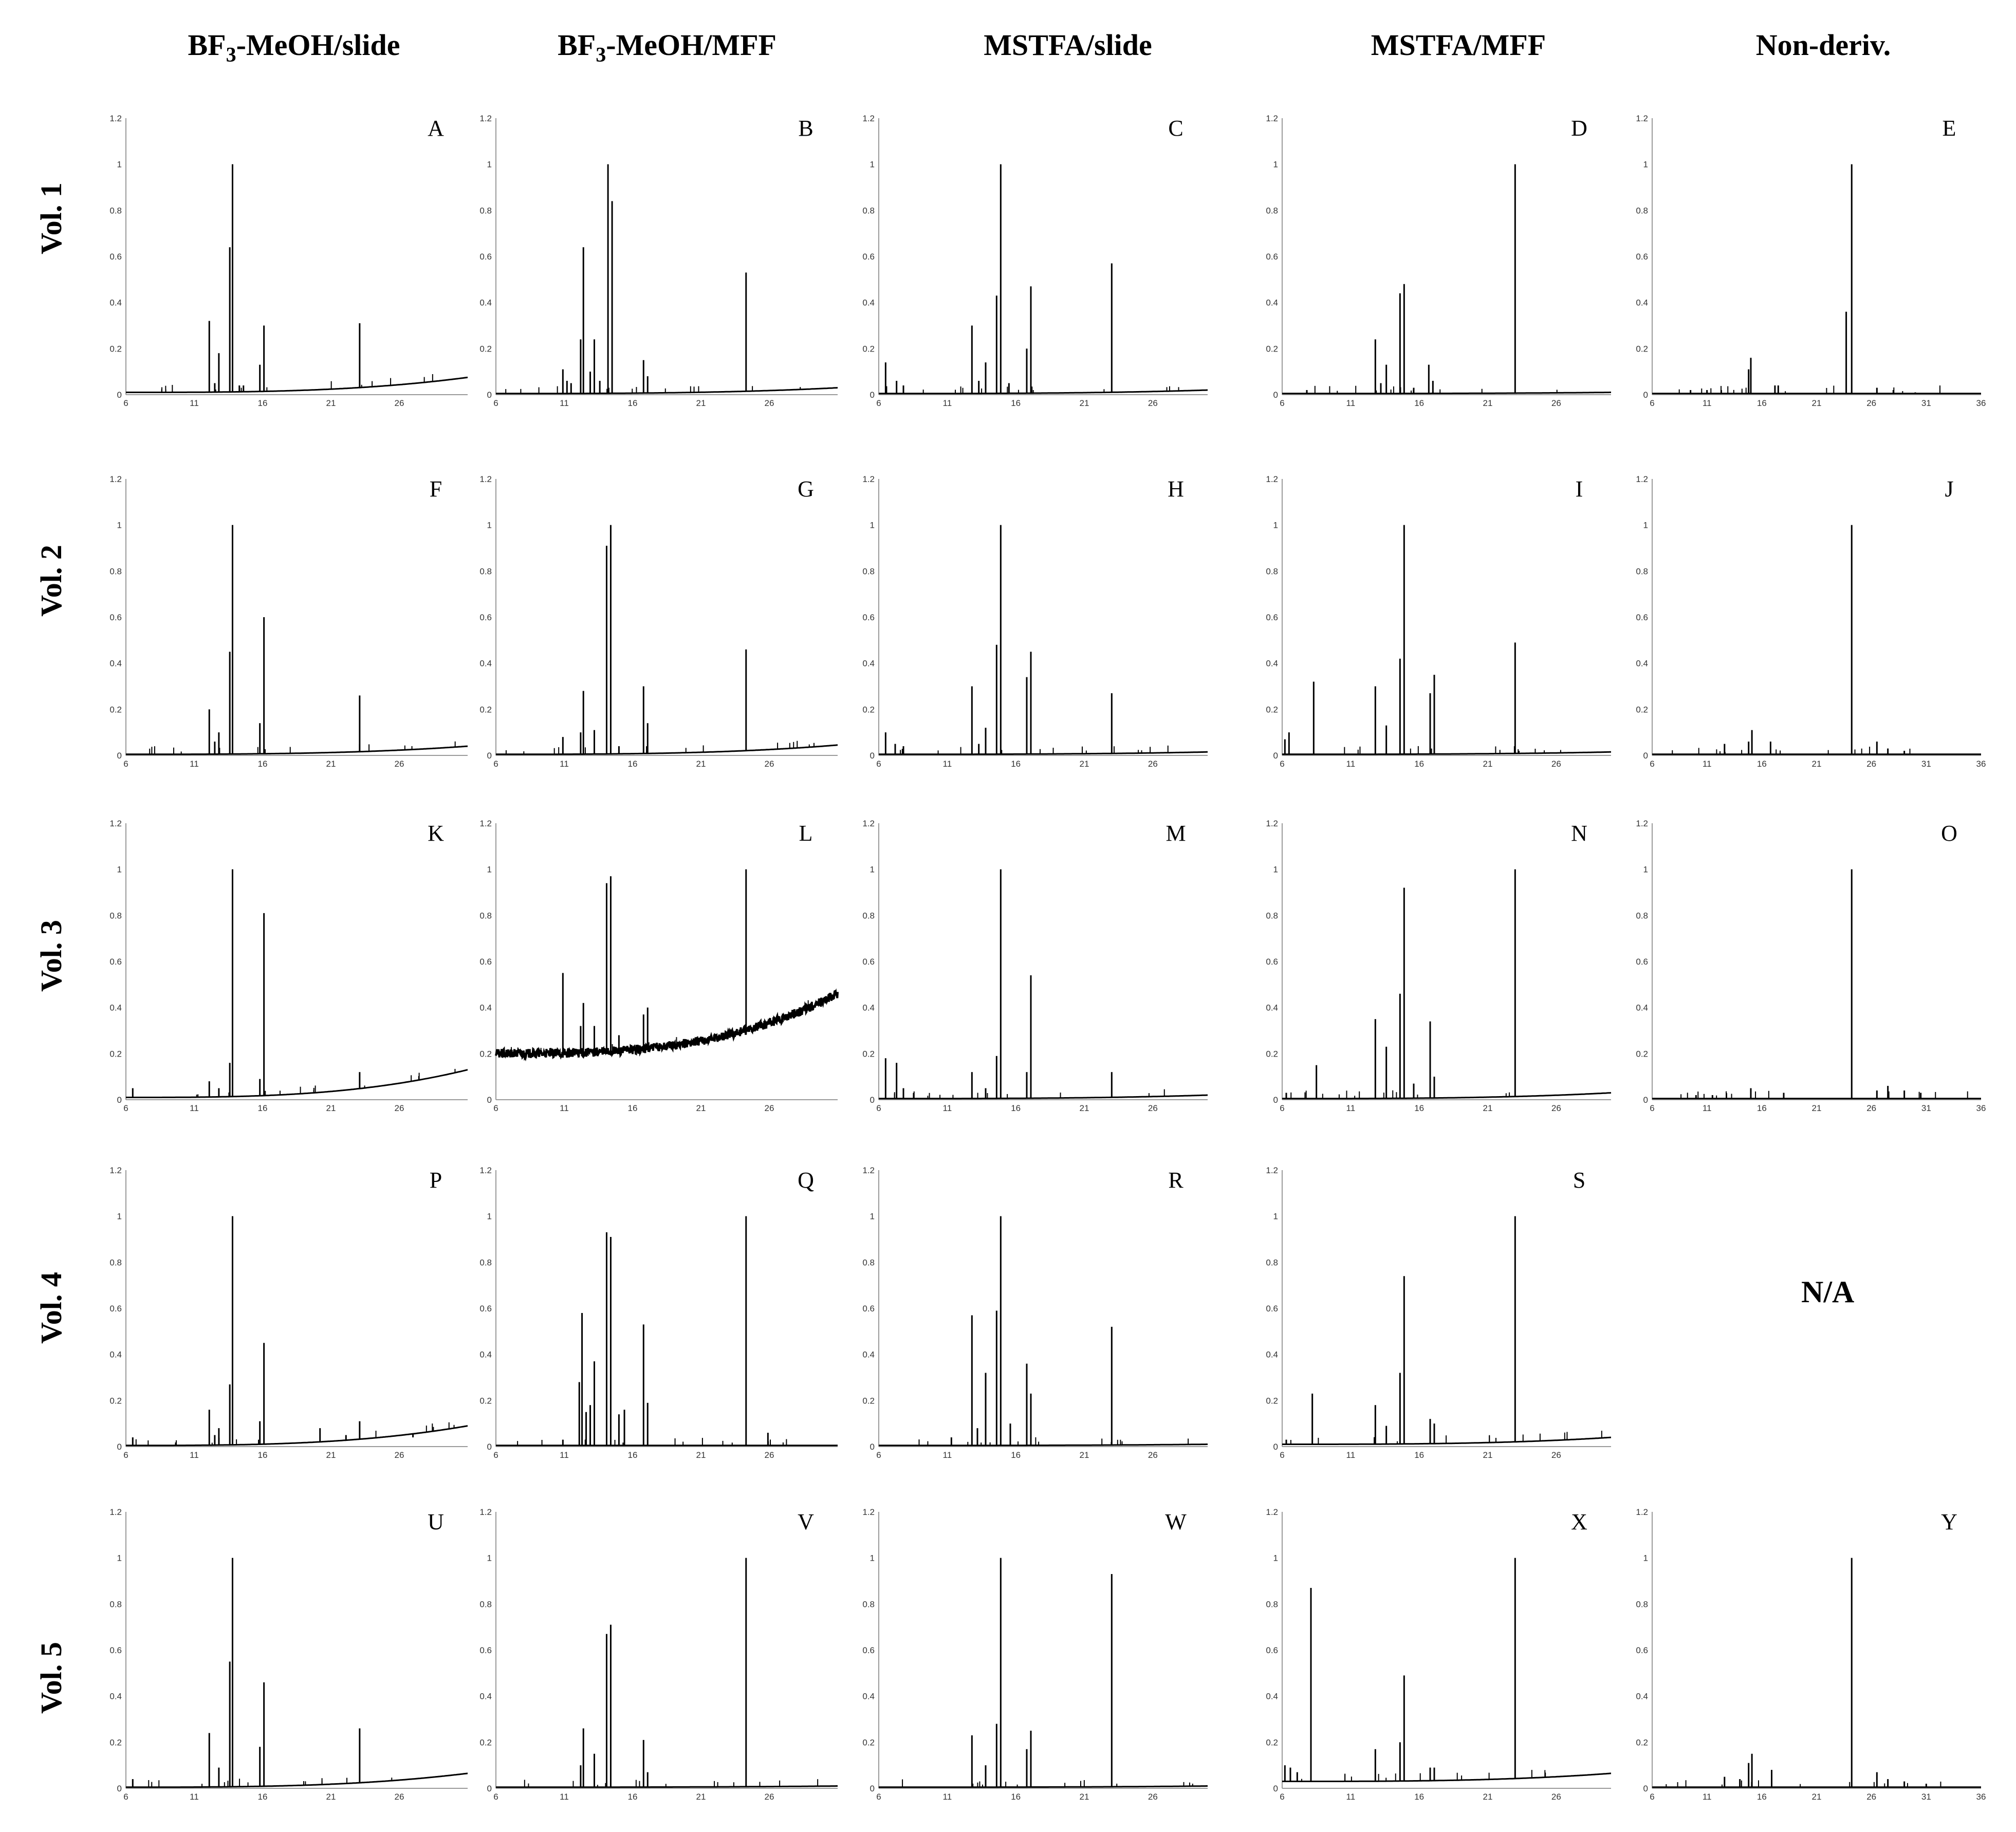 This screenshot has height=1832, width=2016. Describe the element at coordinates (659, 966) in the screenshot. I see `chromatogram-svg: 0 0.2 0.4 0.6 0.8 1 1.2 6 11 16 21 26 L` at that location.